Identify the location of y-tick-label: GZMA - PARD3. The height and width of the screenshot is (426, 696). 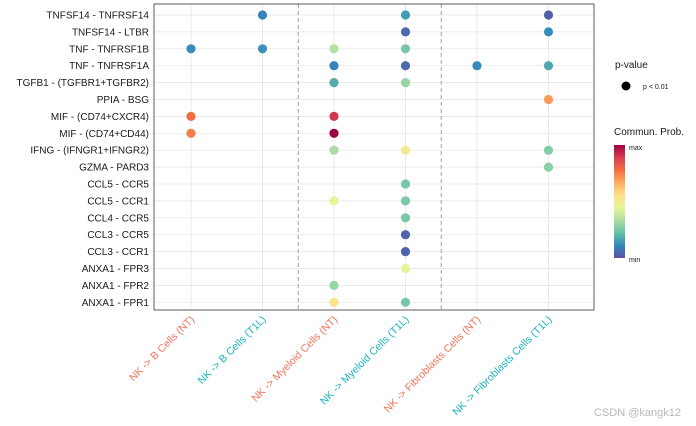
(114, 168).